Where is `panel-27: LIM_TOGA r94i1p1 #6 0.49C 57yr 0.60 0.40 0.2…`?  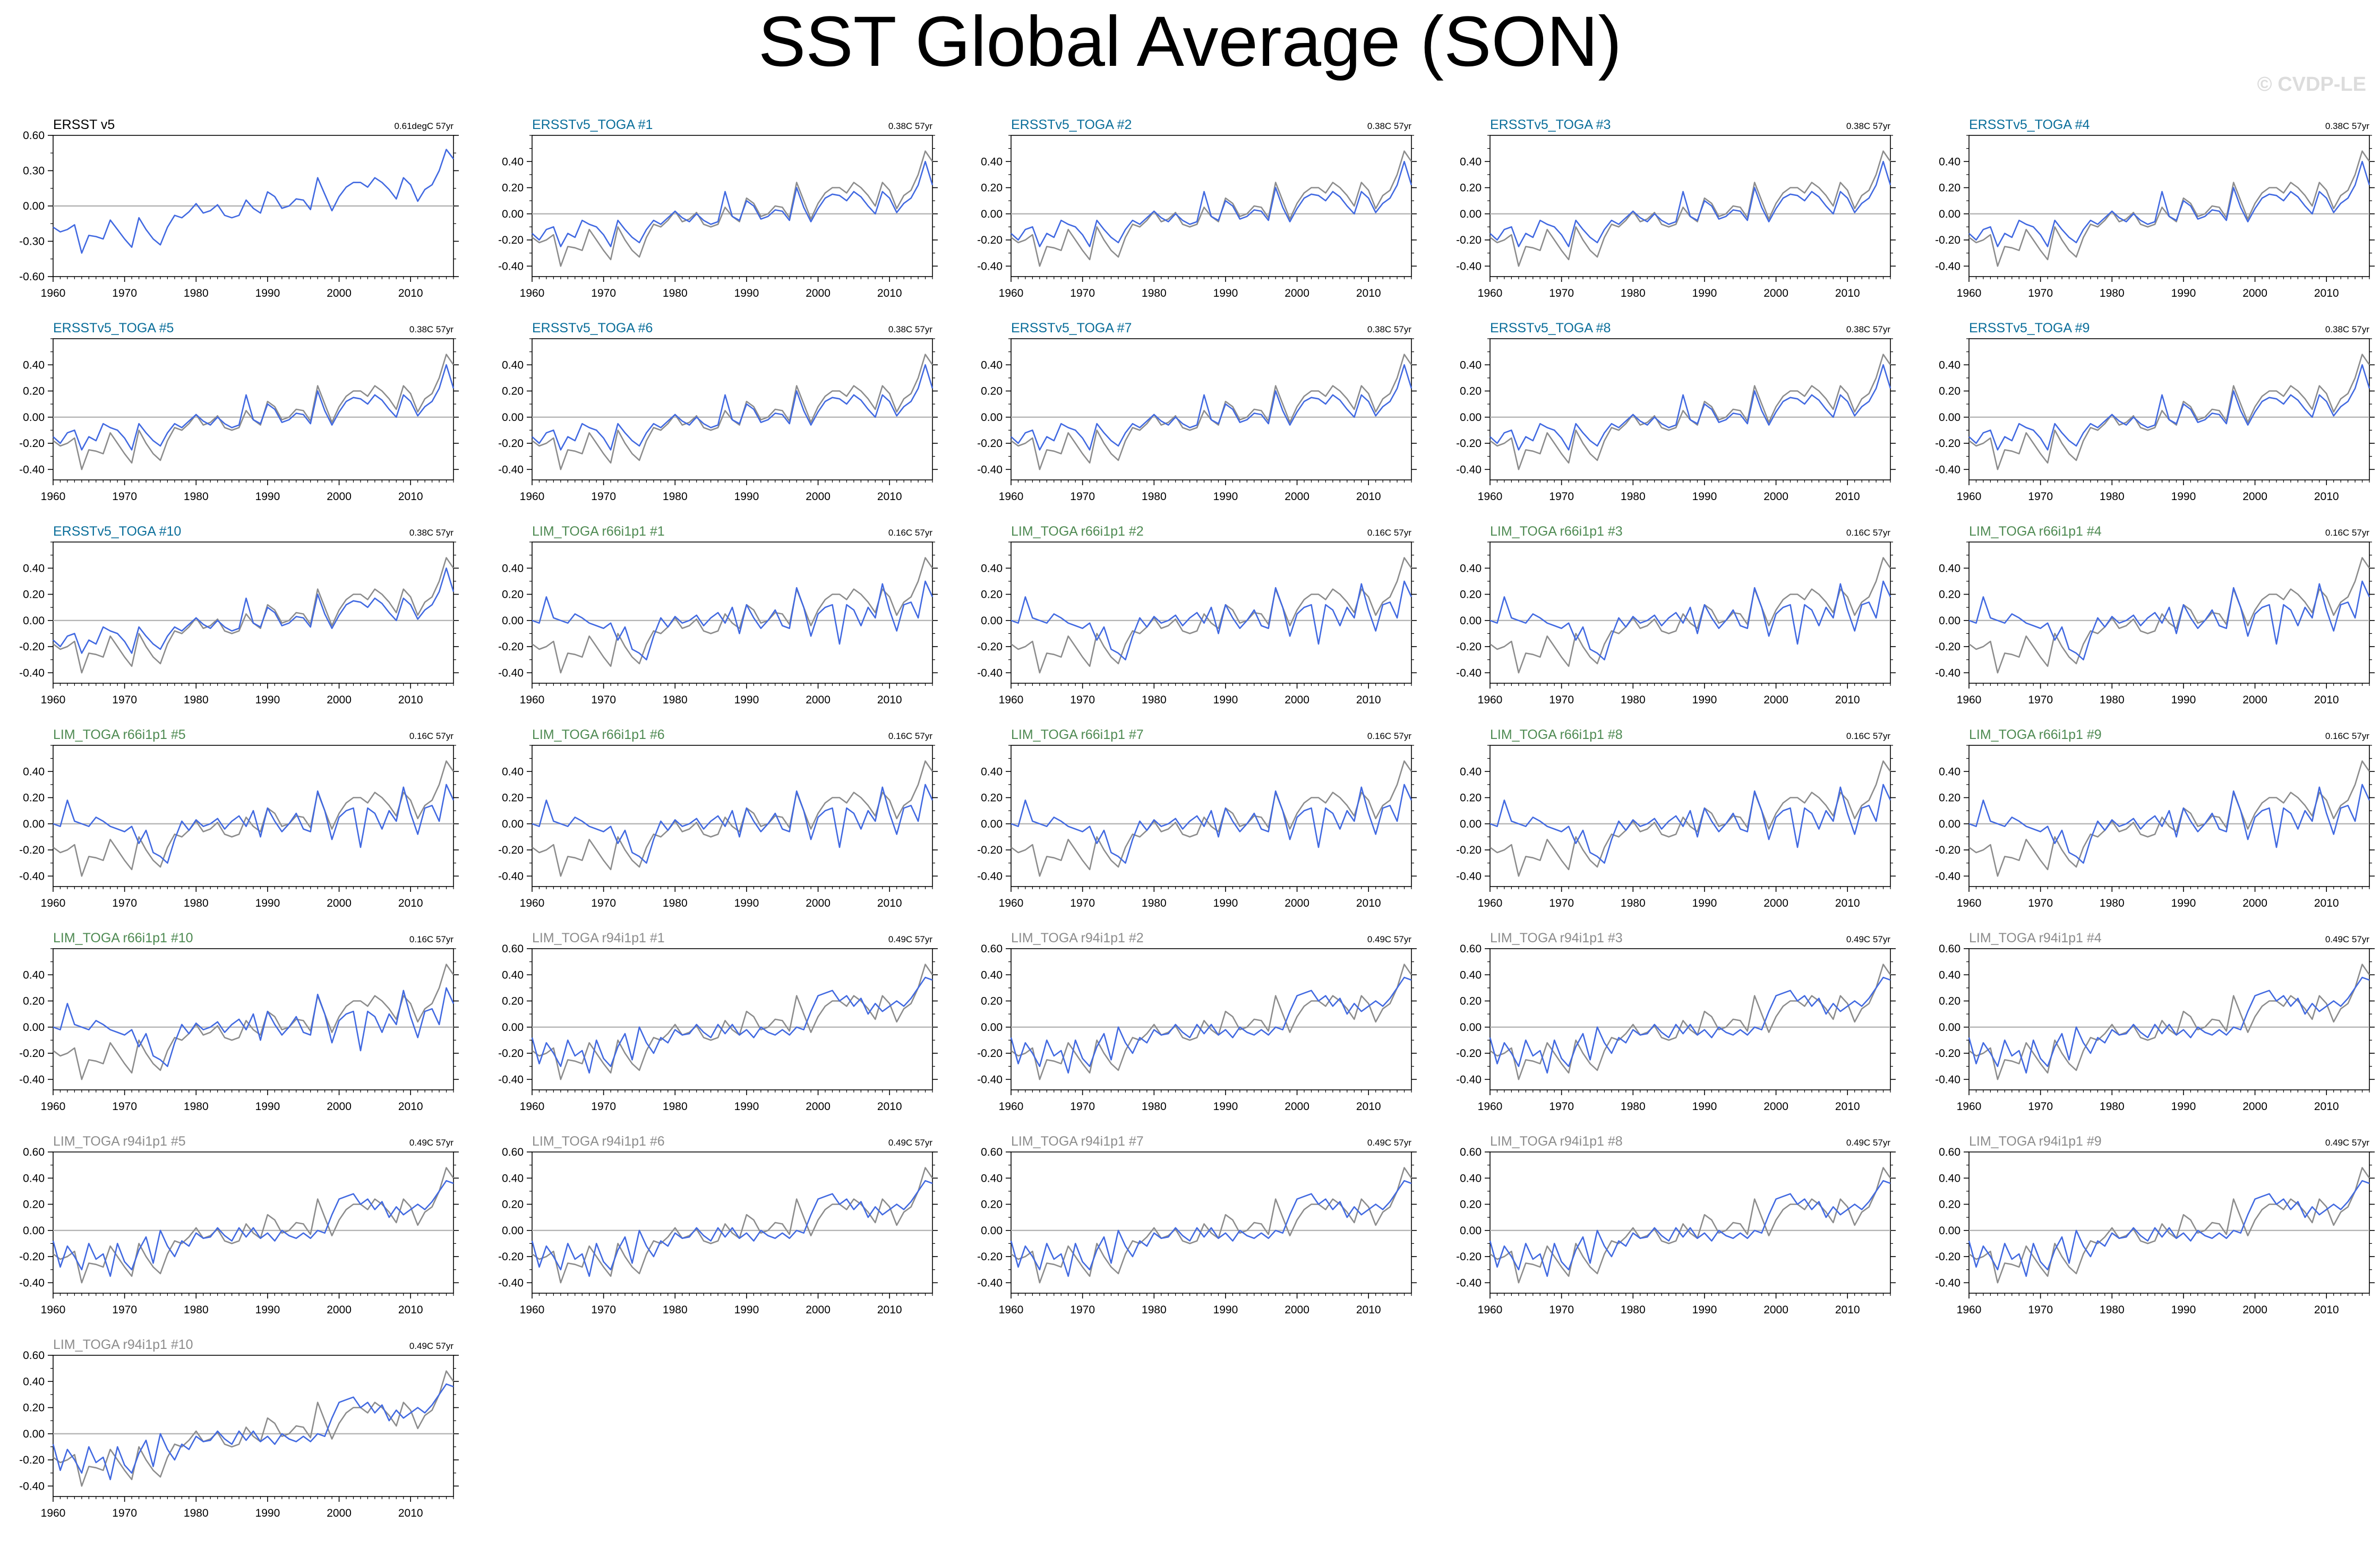
panel-27: LIM_TOGA r94i1p1 #6 0.49C 57yr 0.60 0.40 0.2… is located at coordinates (718, 1225).